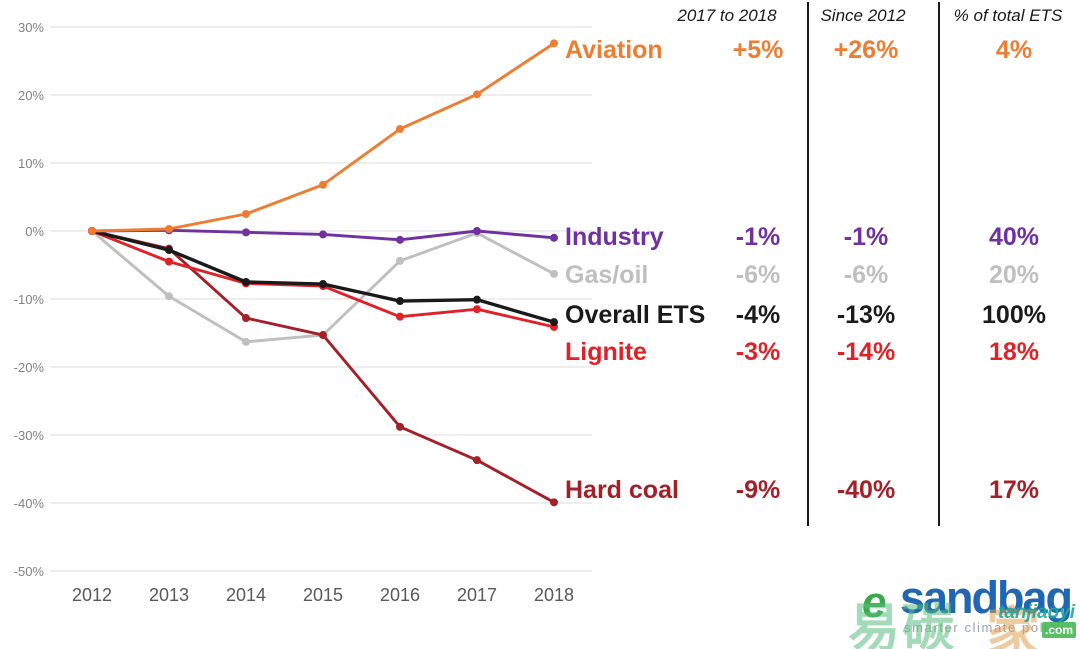 This screenshot has width=1080, height=649. I want to click on series-aviation-line, so click(323, 137).